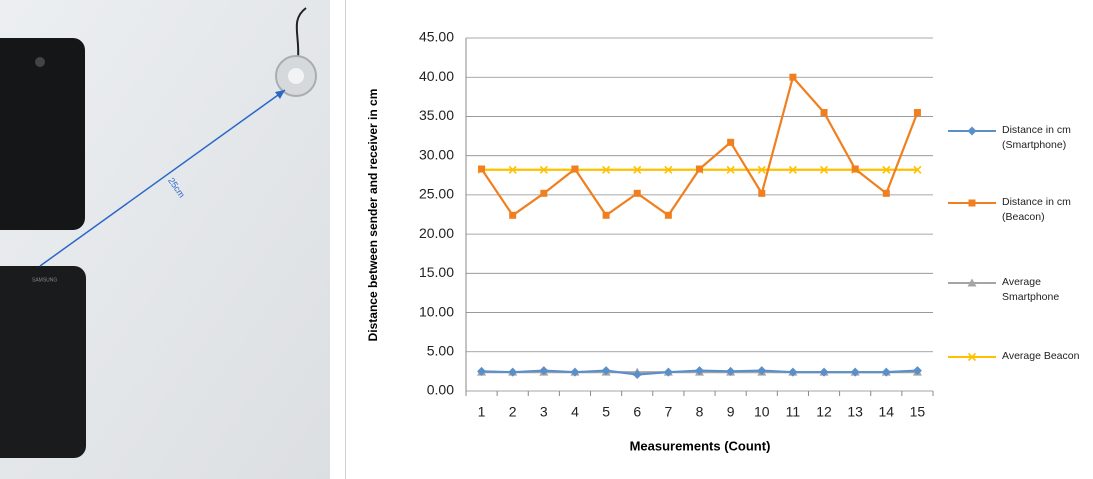 This screenshot has width=1093, height=479. I want to click on arrow-head, so click(280, 94).